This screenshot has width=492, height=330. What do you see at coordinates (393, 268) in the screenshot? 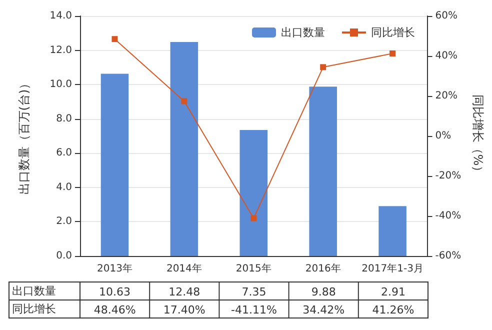
I see `x-tick-label: 2017年1-3月` at bounding box center [393, 268].